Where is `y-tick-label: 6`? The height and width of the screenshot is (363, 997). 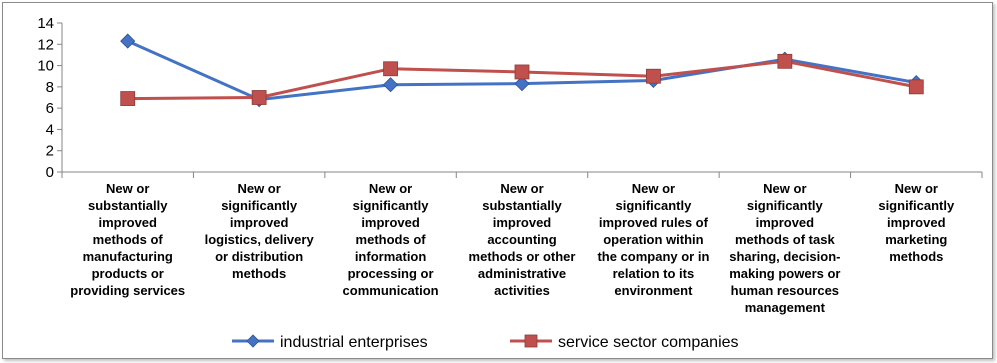
y-tick-label: 6 is located at coordinates (50, 108).